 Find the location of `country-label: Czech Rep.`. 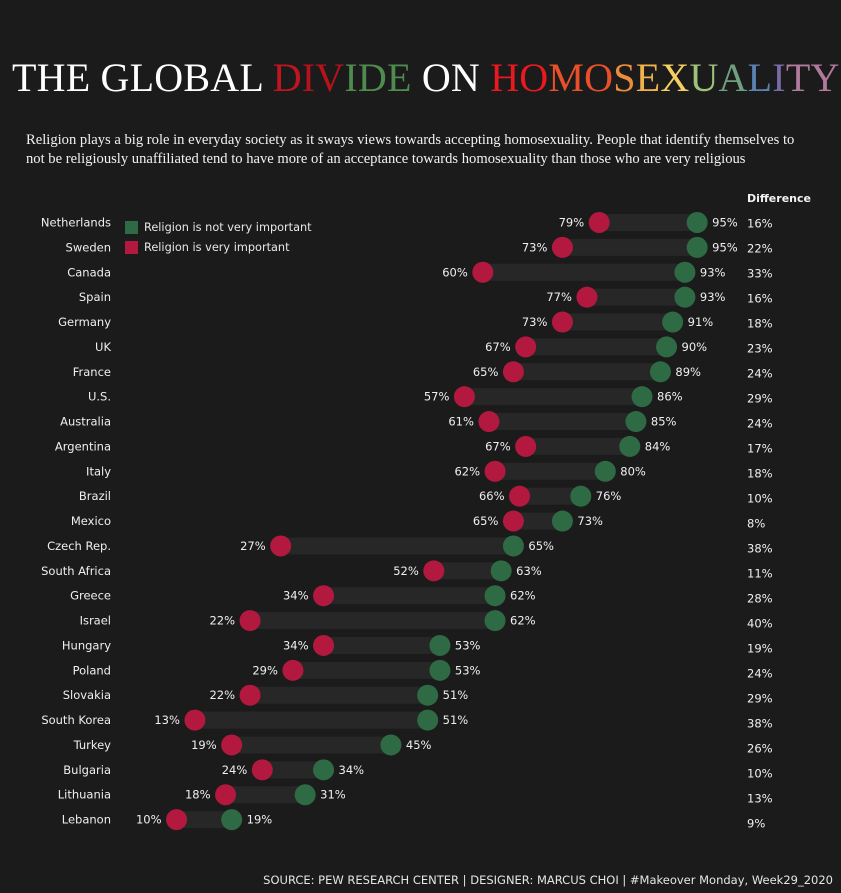

country-label: Czech Rep. is located at coordinates (79, 546).